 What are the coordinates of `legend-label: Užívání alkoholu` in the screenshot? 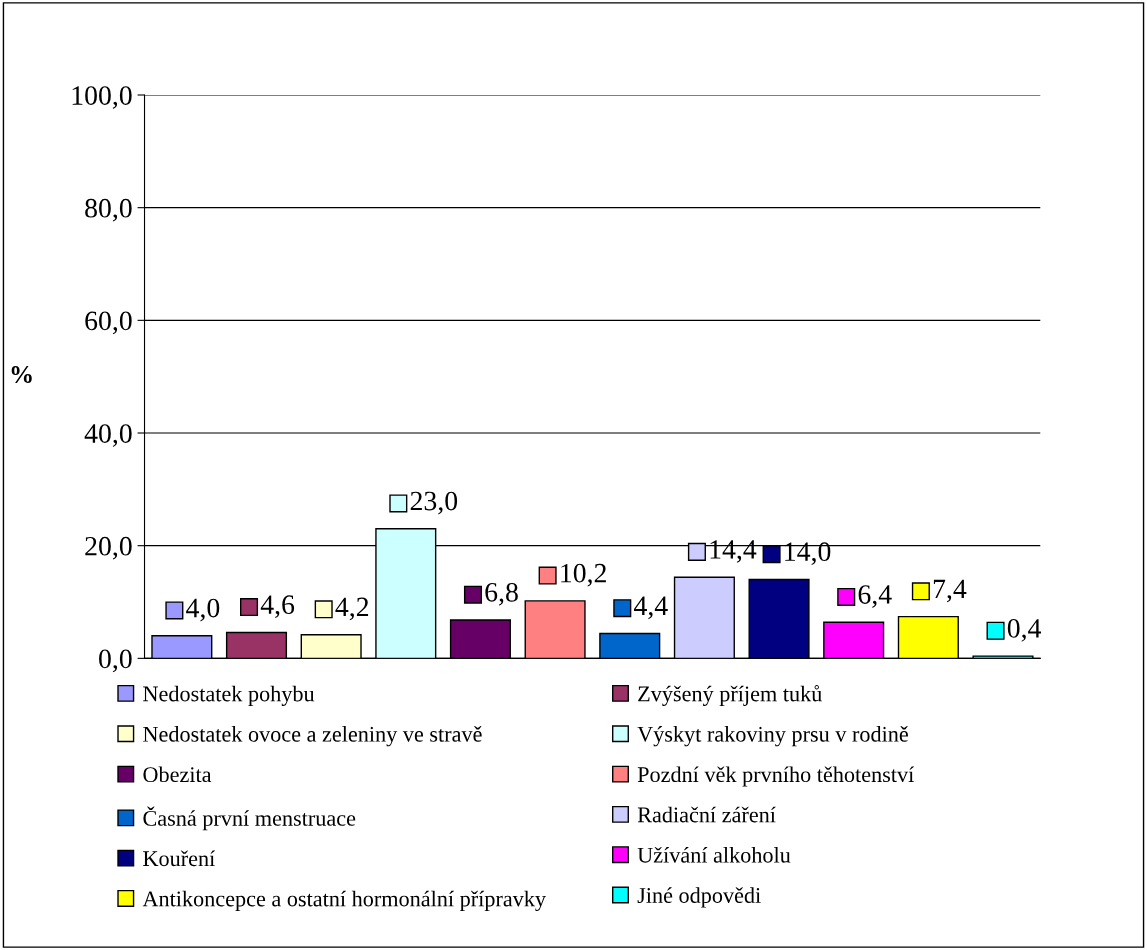 It's located at (714, 854).